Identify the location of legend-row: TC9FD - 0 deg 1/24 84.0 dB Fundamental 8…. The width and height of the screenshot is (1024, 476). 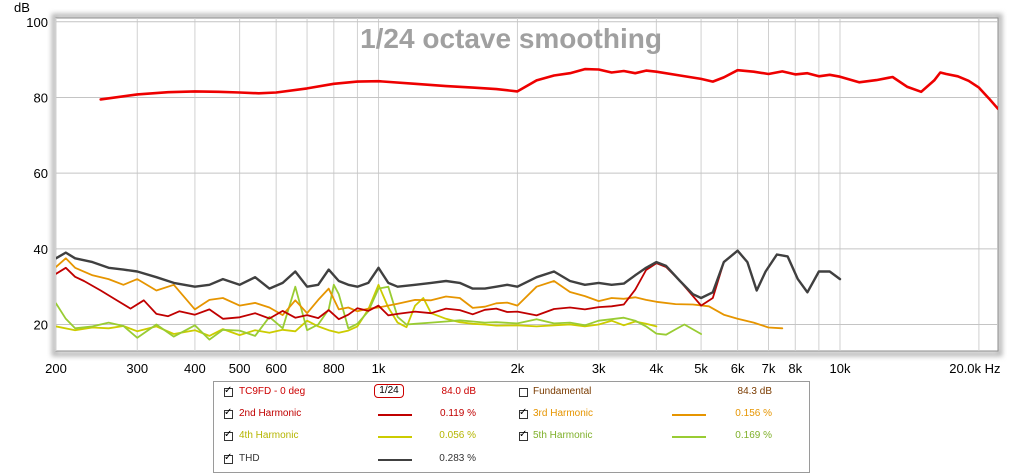
(511, 394).